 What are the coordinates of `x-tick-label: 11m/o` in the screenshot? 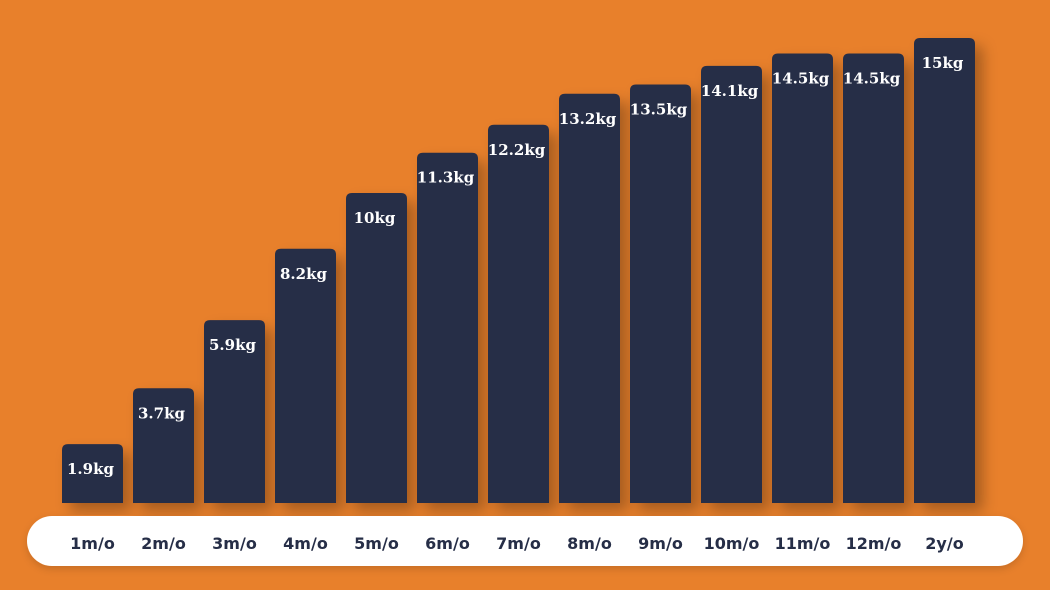 It's located at (803, 543).